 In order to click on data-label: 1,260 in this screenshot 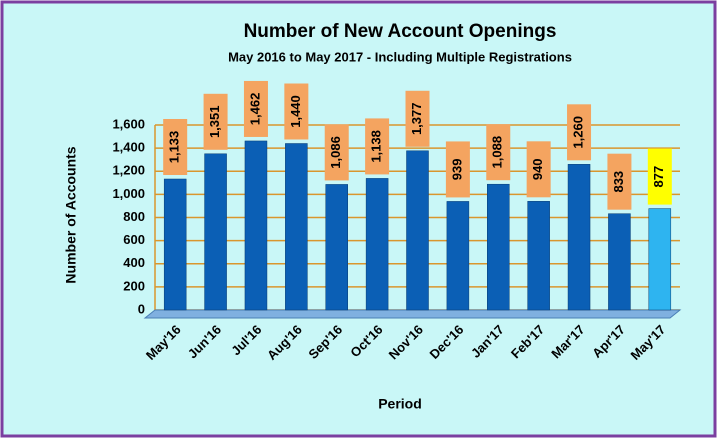, I will do `click(577, 132)`.